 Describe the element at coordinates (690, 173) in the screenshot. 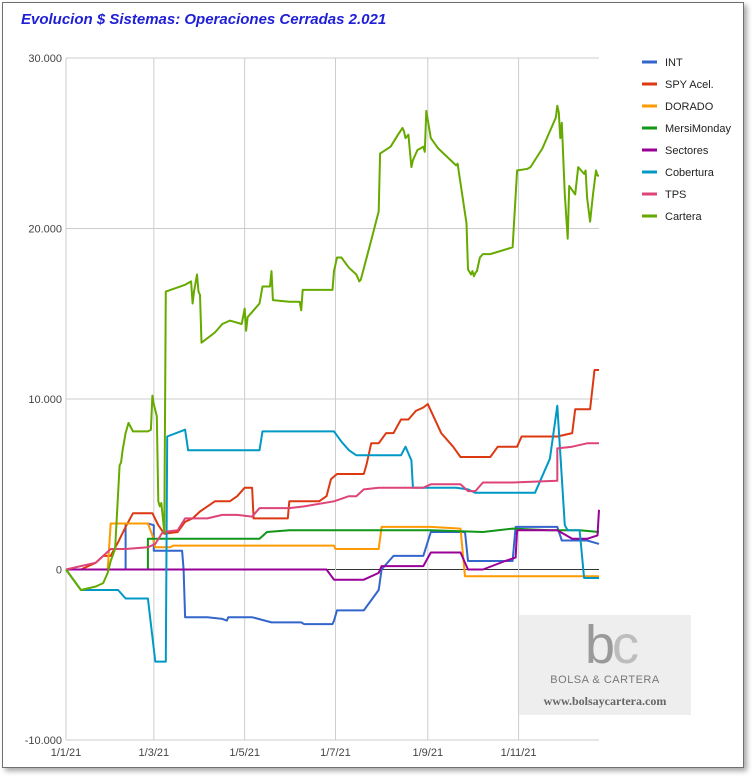

I see `legend-label: Cobertura` at that location.